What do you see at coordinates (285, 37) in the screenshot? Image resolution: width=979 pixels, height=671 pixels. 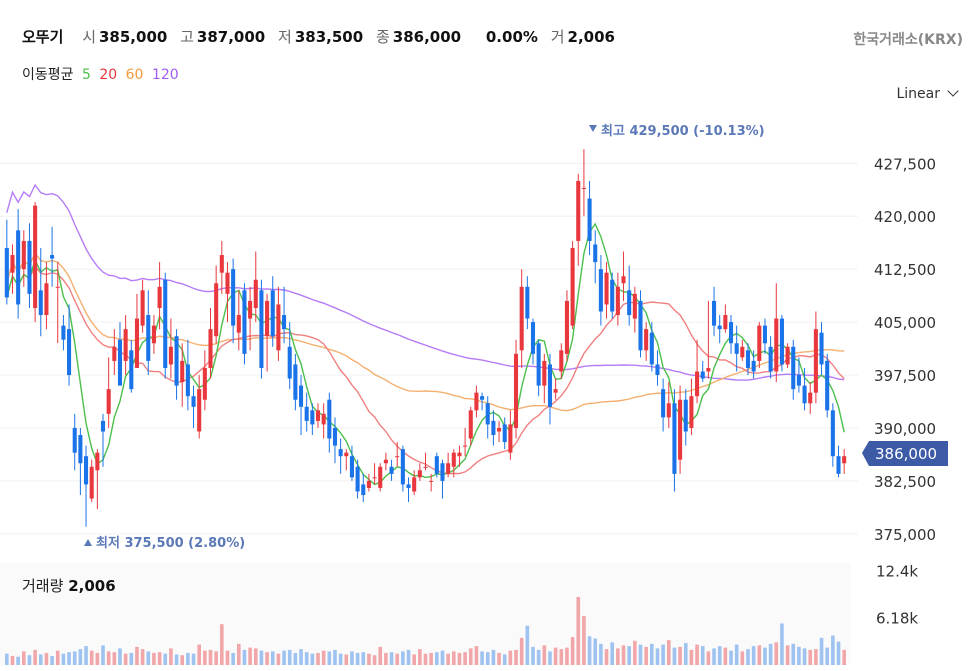 I see `low-label: 저` at bounding box center [285, 37].